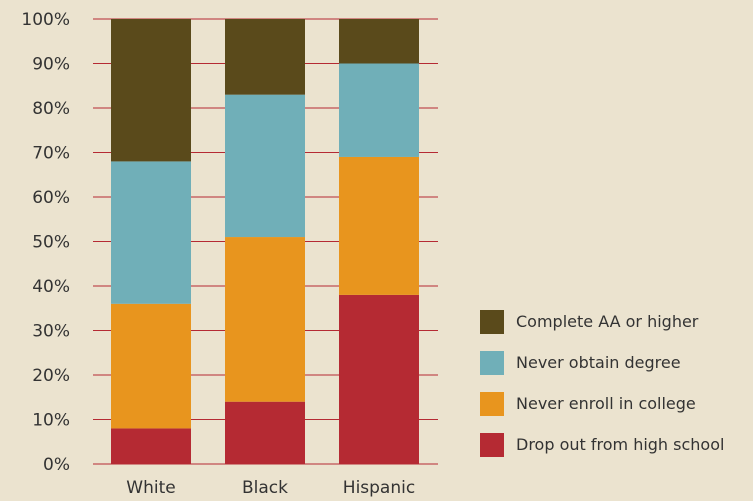  Describe the element at coordinates (620, 444) in the screenshot. I see `legend-label: Drop out from high school` at that location.